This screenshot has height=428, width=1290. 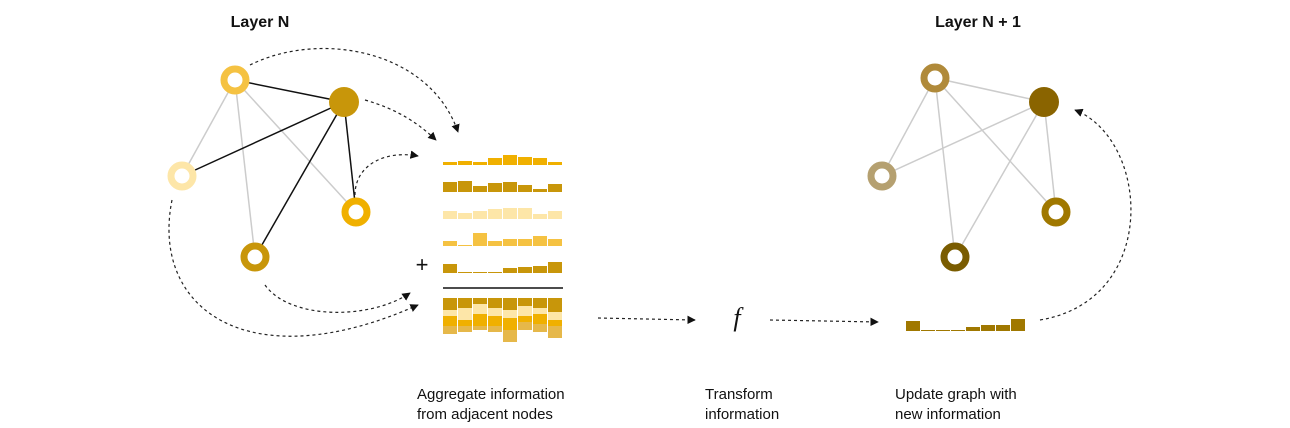 What do you see at coordinates (491, 394) in the screenshot?
I see `caption-line: Aggregate information` at bounding box center [491, 394].